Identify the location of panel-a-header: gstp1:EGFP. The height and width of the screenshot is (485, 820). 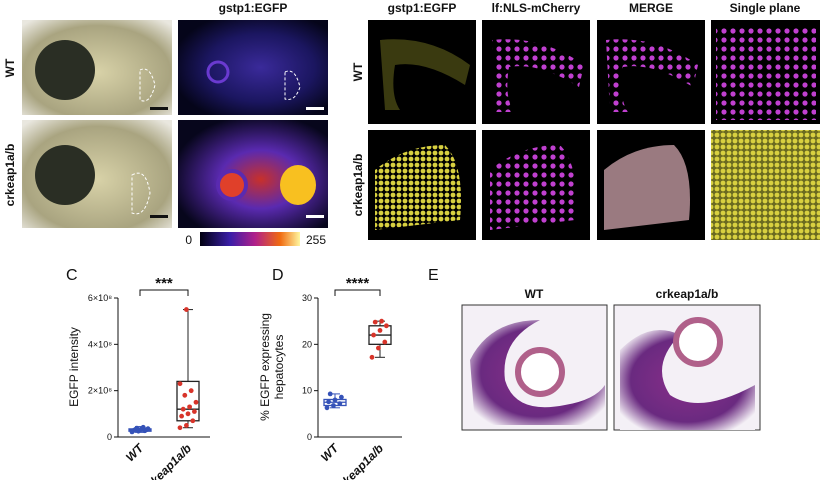
(253, 8).